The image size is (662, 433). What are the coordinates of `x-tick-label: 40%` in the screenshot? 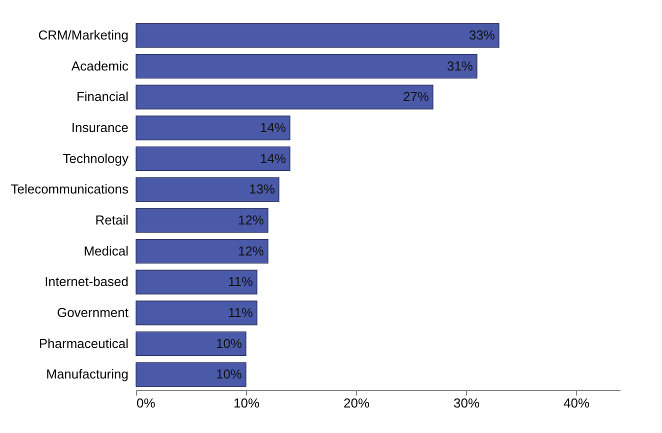 It's located at (576, 403).